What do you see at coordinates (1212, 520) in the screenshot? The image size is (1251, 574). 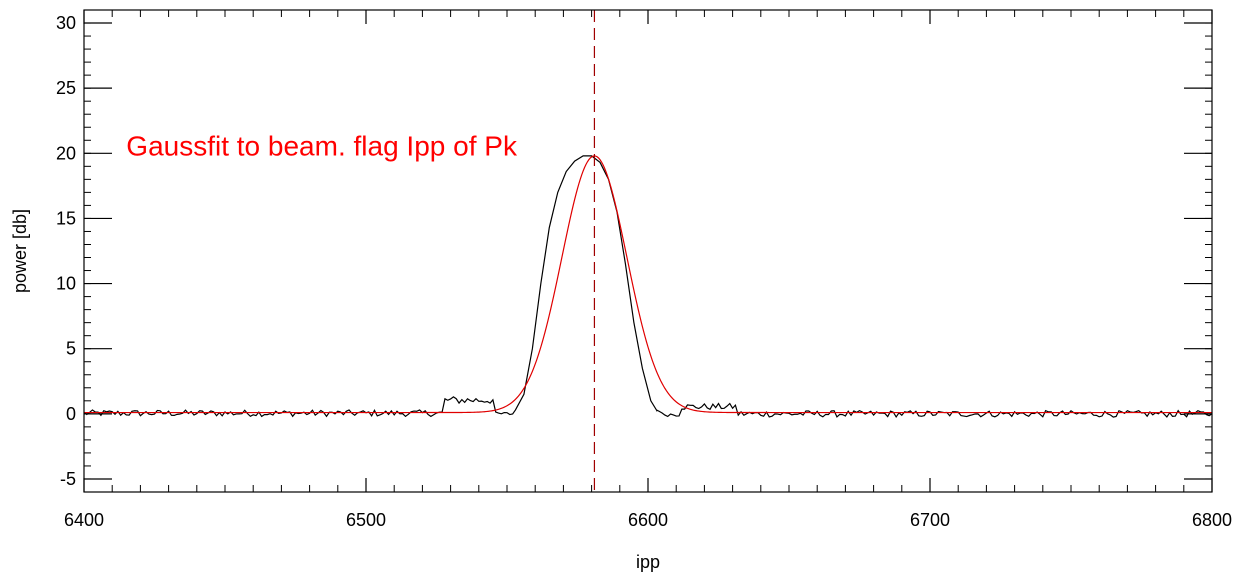 I see `x-tick-label: 6800` at bounding box center [1212, 520].